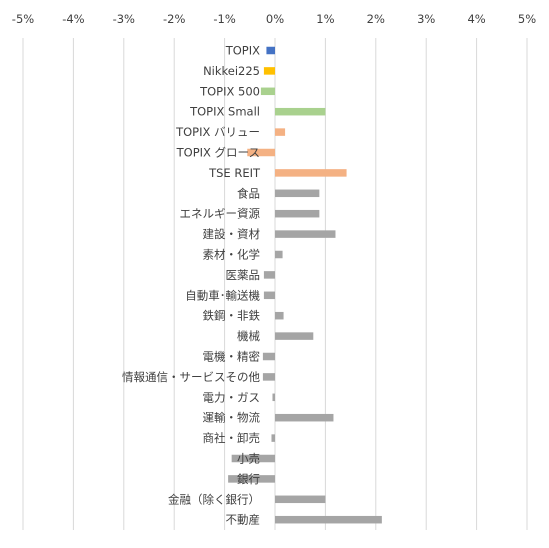 The width and height of the screenshot is (549, 548). Describe the element at coordinates (476, 19) in the screenshot. I see `x-tick-label: 4%` at that location.